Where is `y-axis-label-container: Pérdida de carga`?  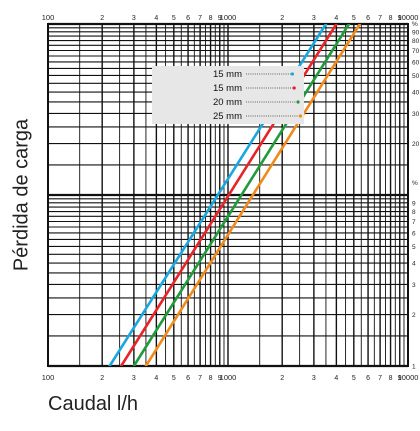
y-axis-label-container: Pérdida de carga is located at coordinates (22, 195).